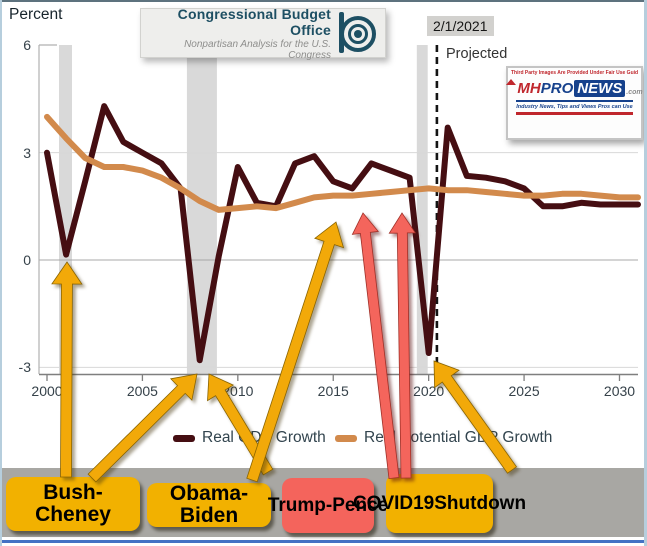  What do you see at coordinates (529, 88) in the screenshot?
I see `brand-mh: MH` at bounding box center [529, 88].